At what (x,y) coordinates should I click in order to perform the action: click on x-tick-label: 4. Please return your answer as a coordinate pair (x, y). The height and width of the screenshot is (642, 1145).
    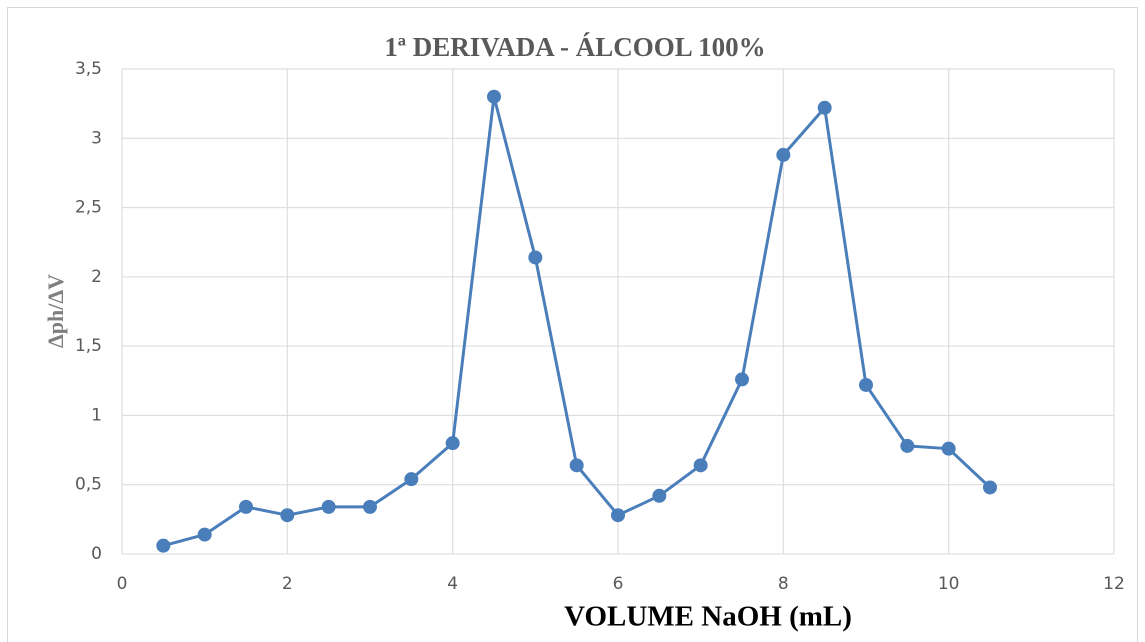
    Looking at the image, I should click on (452, 584).